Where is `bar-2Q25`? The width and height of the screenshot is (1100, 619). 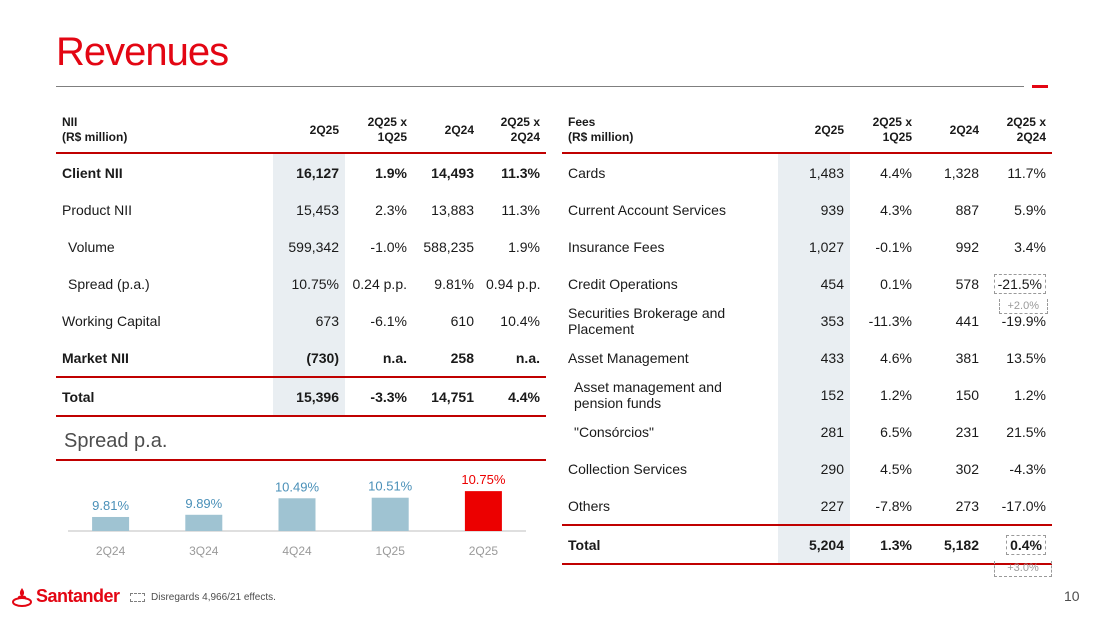 bar-2Q25 is located at coordinates (483, 511).